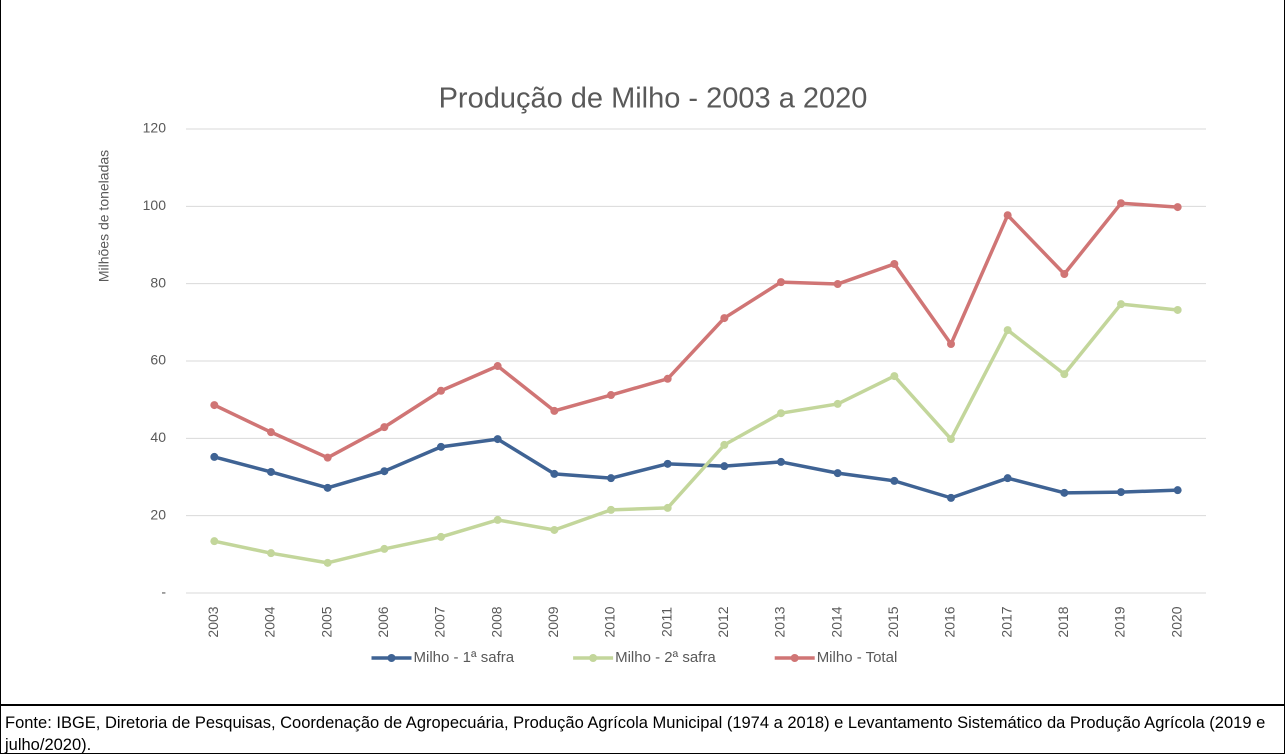  What do you see at coordinates (163, 592) in the screenshot?
I see `y-tick-label: -` at bounding box center [163, 592].